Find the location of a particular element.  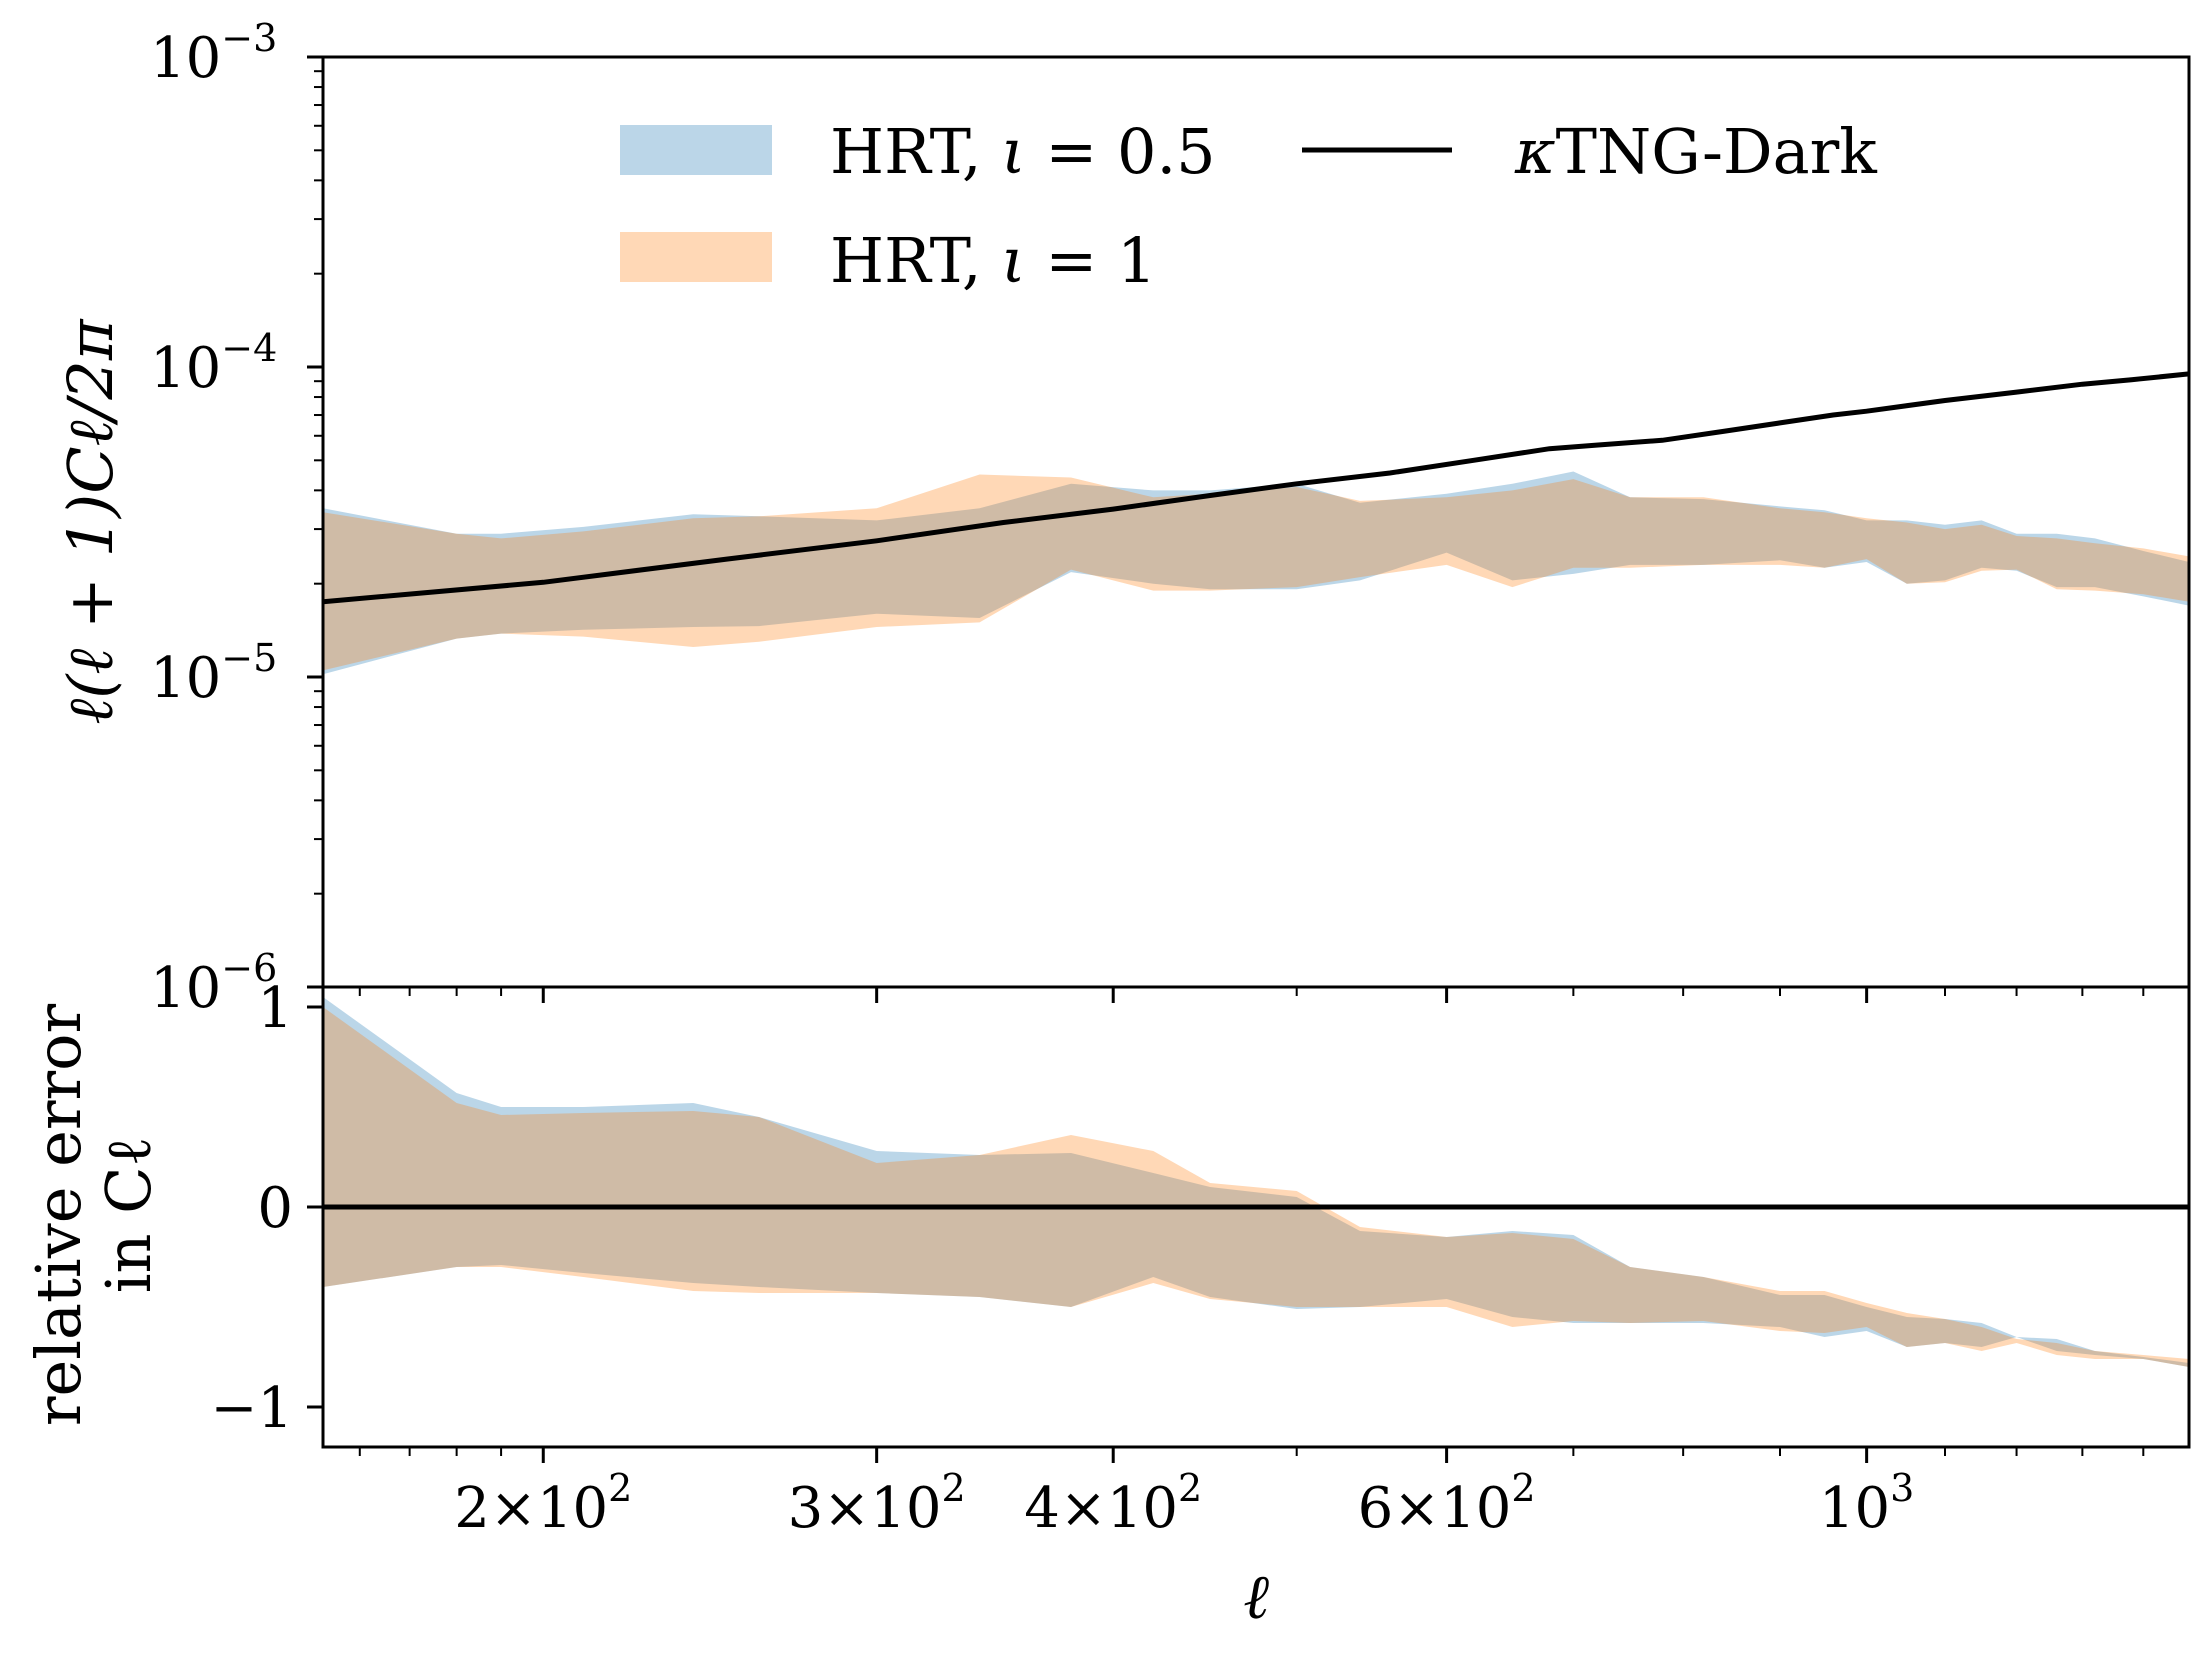

top-y-axis: 10⁻³ 10⁻⁴ 10⁻⁵ 10⁻⁶ is located at coordinates (236, 518).